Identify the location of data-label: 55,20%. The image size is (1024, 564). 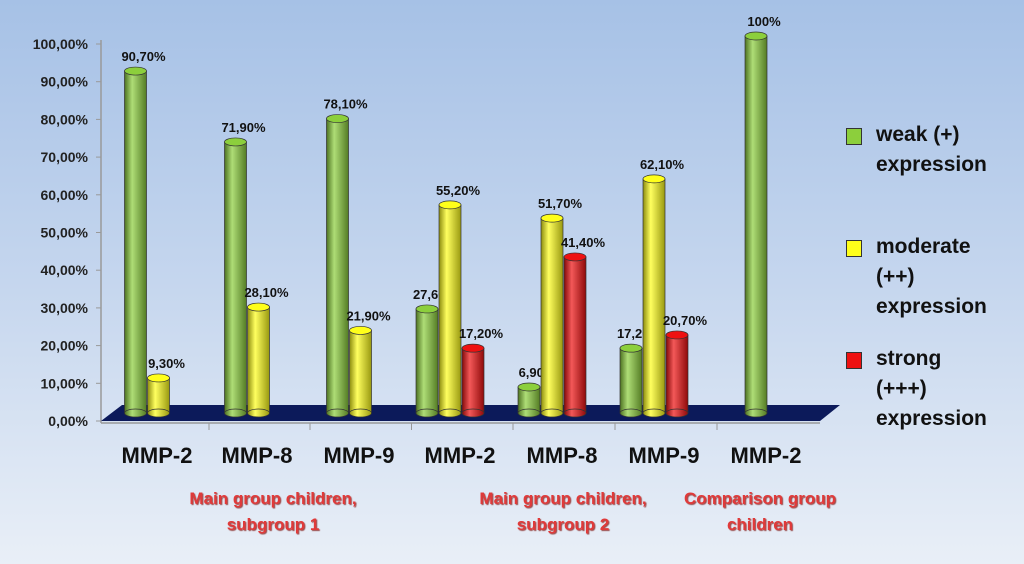
(458, 190).